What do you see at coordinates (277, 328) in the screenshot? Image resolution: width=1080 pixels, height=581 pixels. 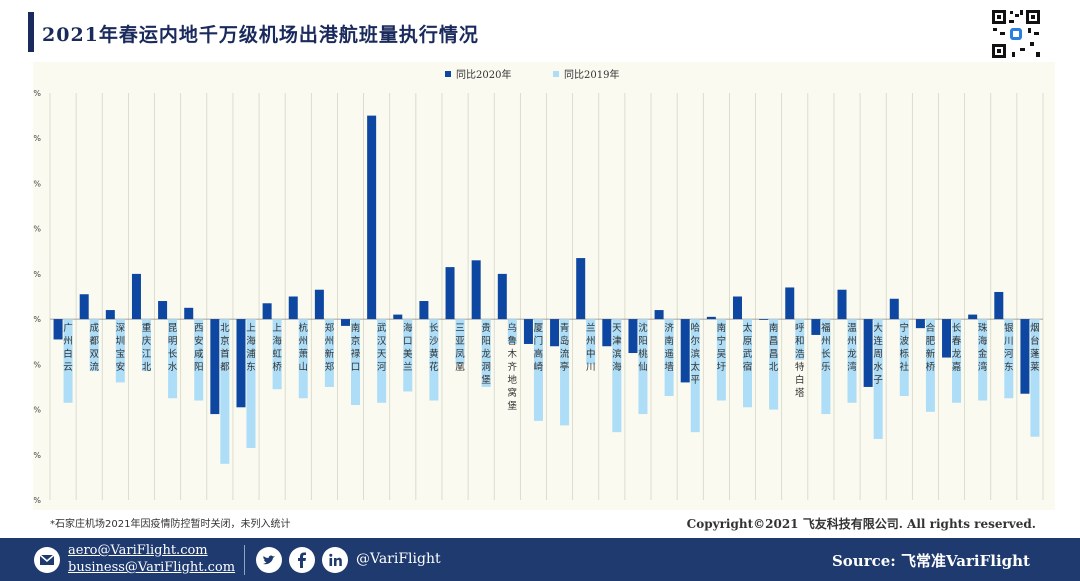 I see `category-label-char: 上` at bounding box center [277, 328].